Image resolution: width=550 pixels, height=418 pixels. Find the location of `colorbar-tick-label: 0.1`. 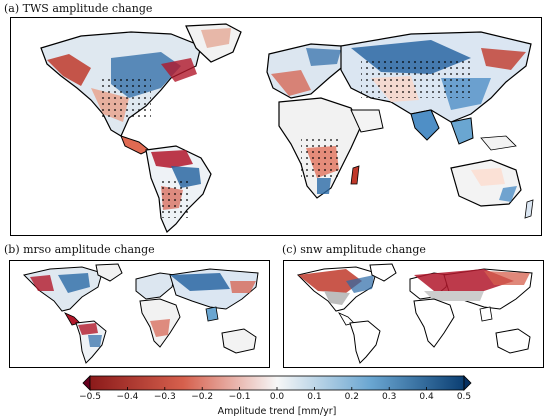

colorbar-tick-label: 0.1 is located at coordinates (314, 397).